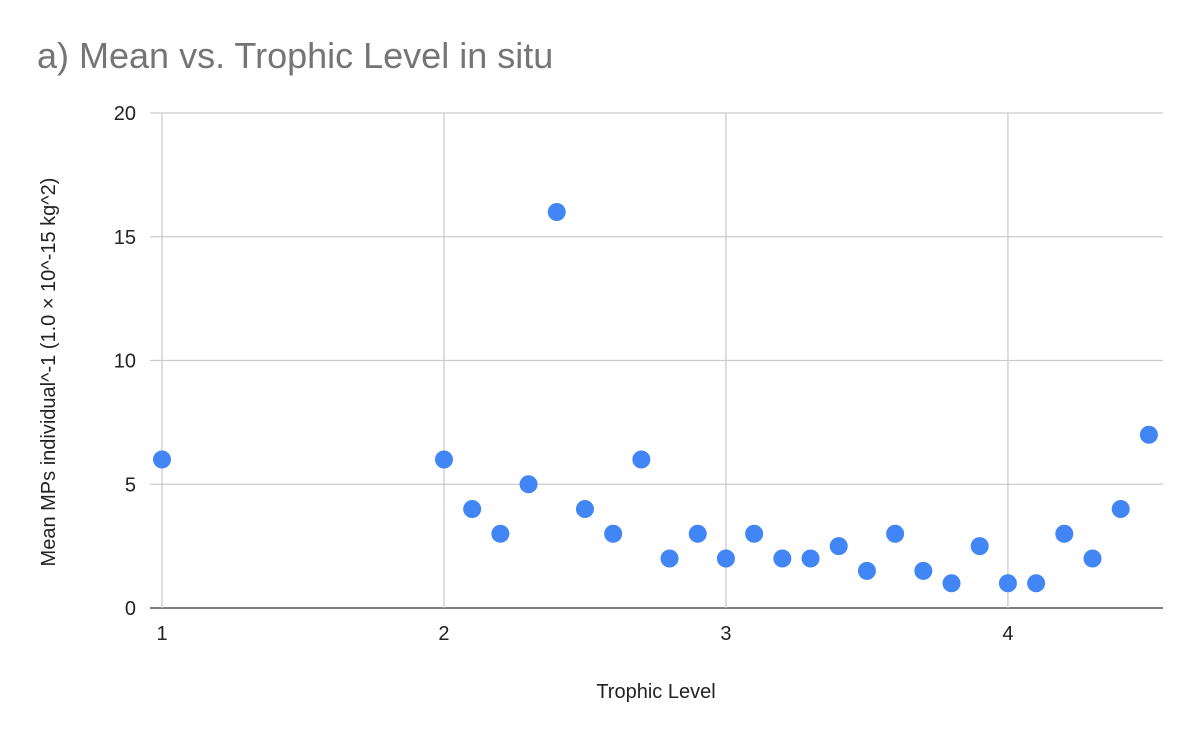 Image resolution: width=1200 pixels, height=742 pixels. What do you see at coordinates (161, 634) in the screenshot?
I see `x-tick-label: 1` at bounding box center [161, 634].